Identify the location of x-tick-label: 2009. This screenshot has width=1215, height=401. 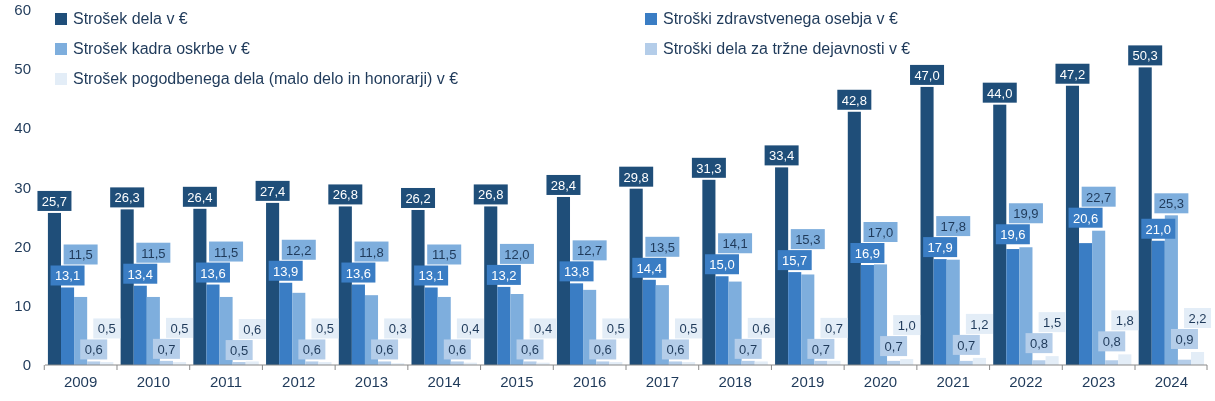
(80, 381).